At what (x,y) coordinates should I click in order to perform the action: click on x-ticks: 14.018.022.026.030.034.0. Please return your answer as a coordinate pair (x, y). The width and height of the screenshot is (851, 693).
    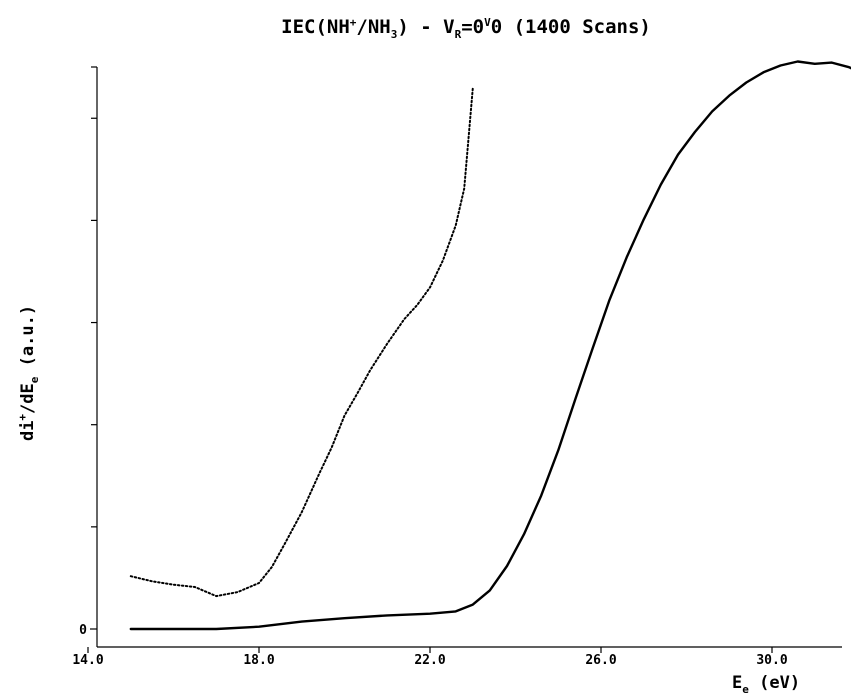
    Looking at the image, I should click on (430, 657).